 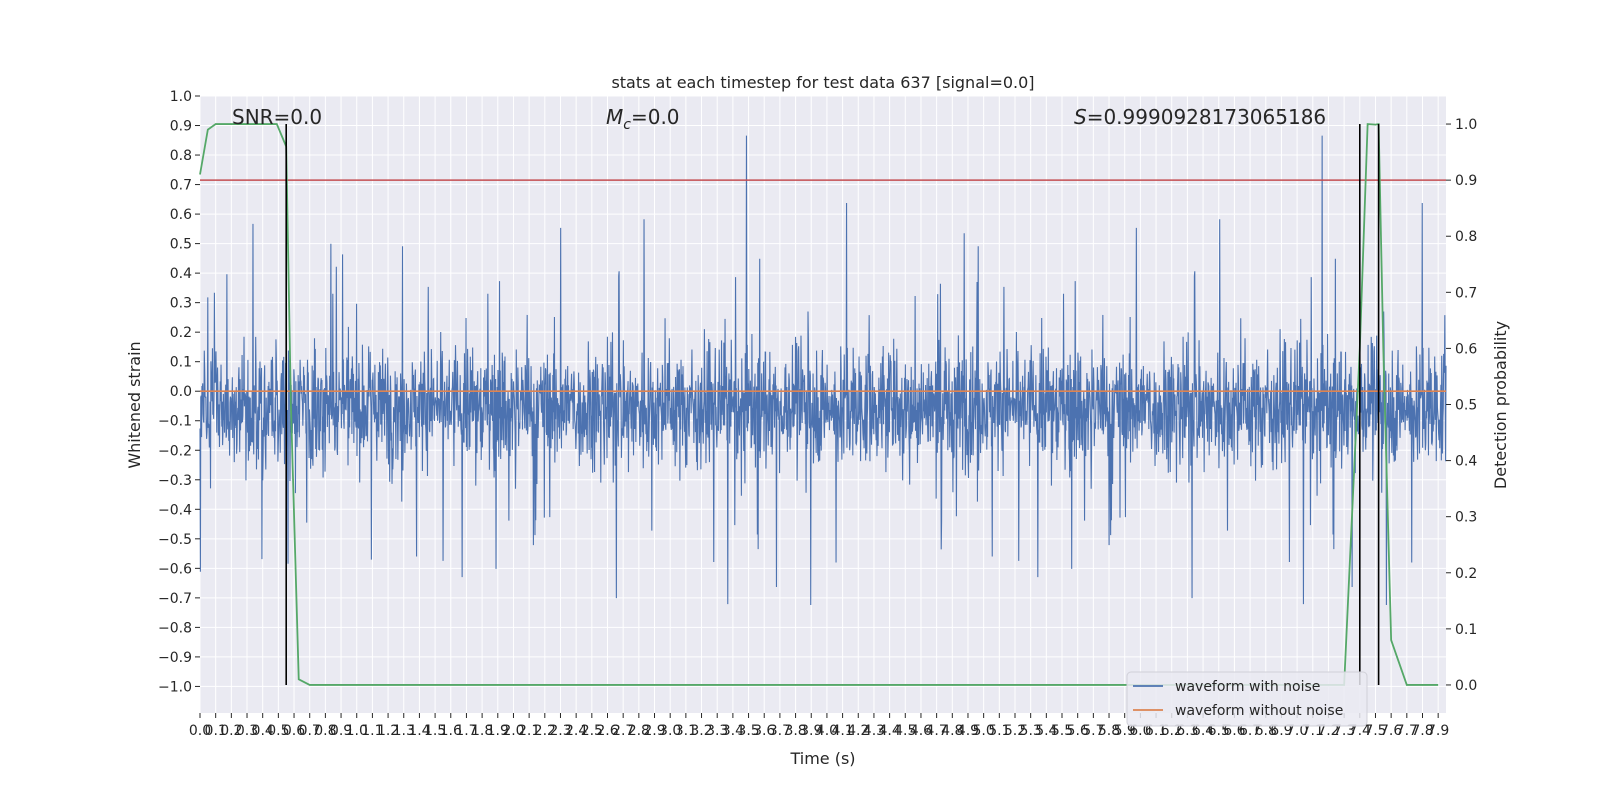 What do you see at coordinates (1328, 731) in the screenshot?
I see `x-tick-label: 7.2` at bounding box center [1328, 731].